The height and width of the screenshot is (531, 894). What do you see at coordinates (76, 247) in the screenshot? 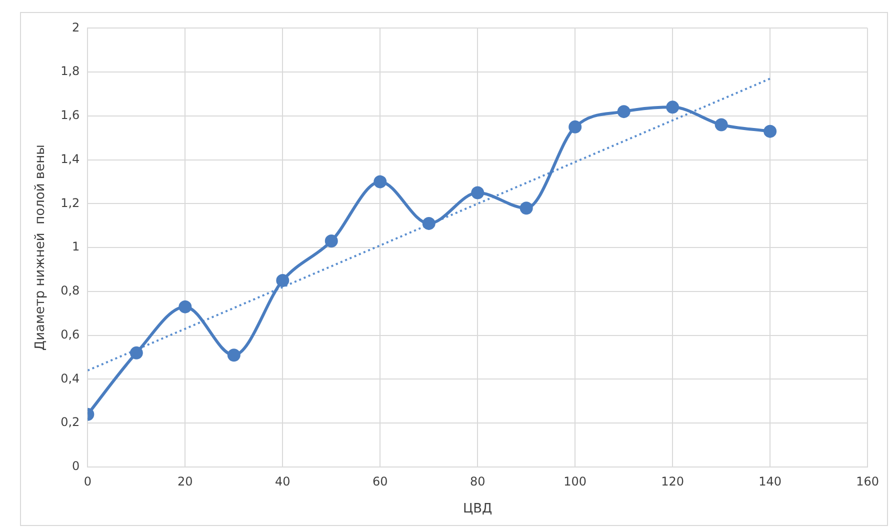
I see `y-tick-label: 1` at bounding box center [76, 247].